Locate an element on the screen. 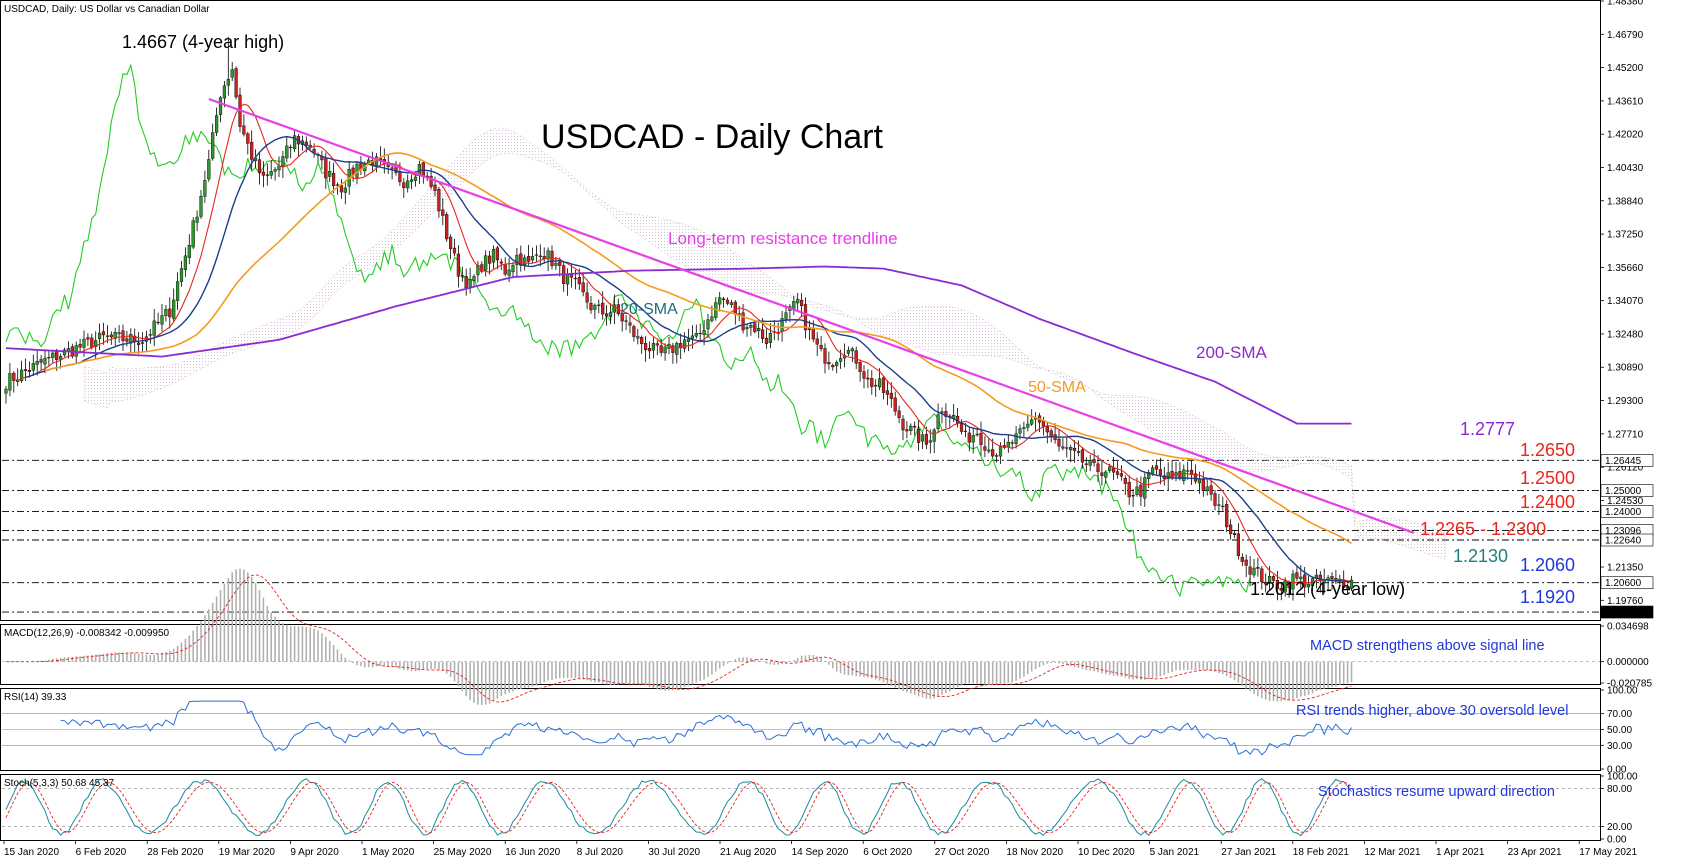 This screenshot has height=860, width=1686. y-tick-label: 1.38840 is located at coordinates (1625, 201).